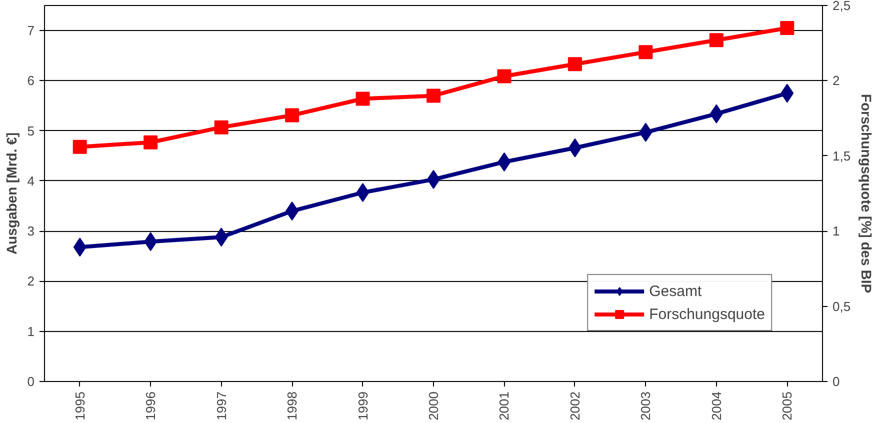  I want to click on y2-tick-label: 1,5, so click(841, 156).